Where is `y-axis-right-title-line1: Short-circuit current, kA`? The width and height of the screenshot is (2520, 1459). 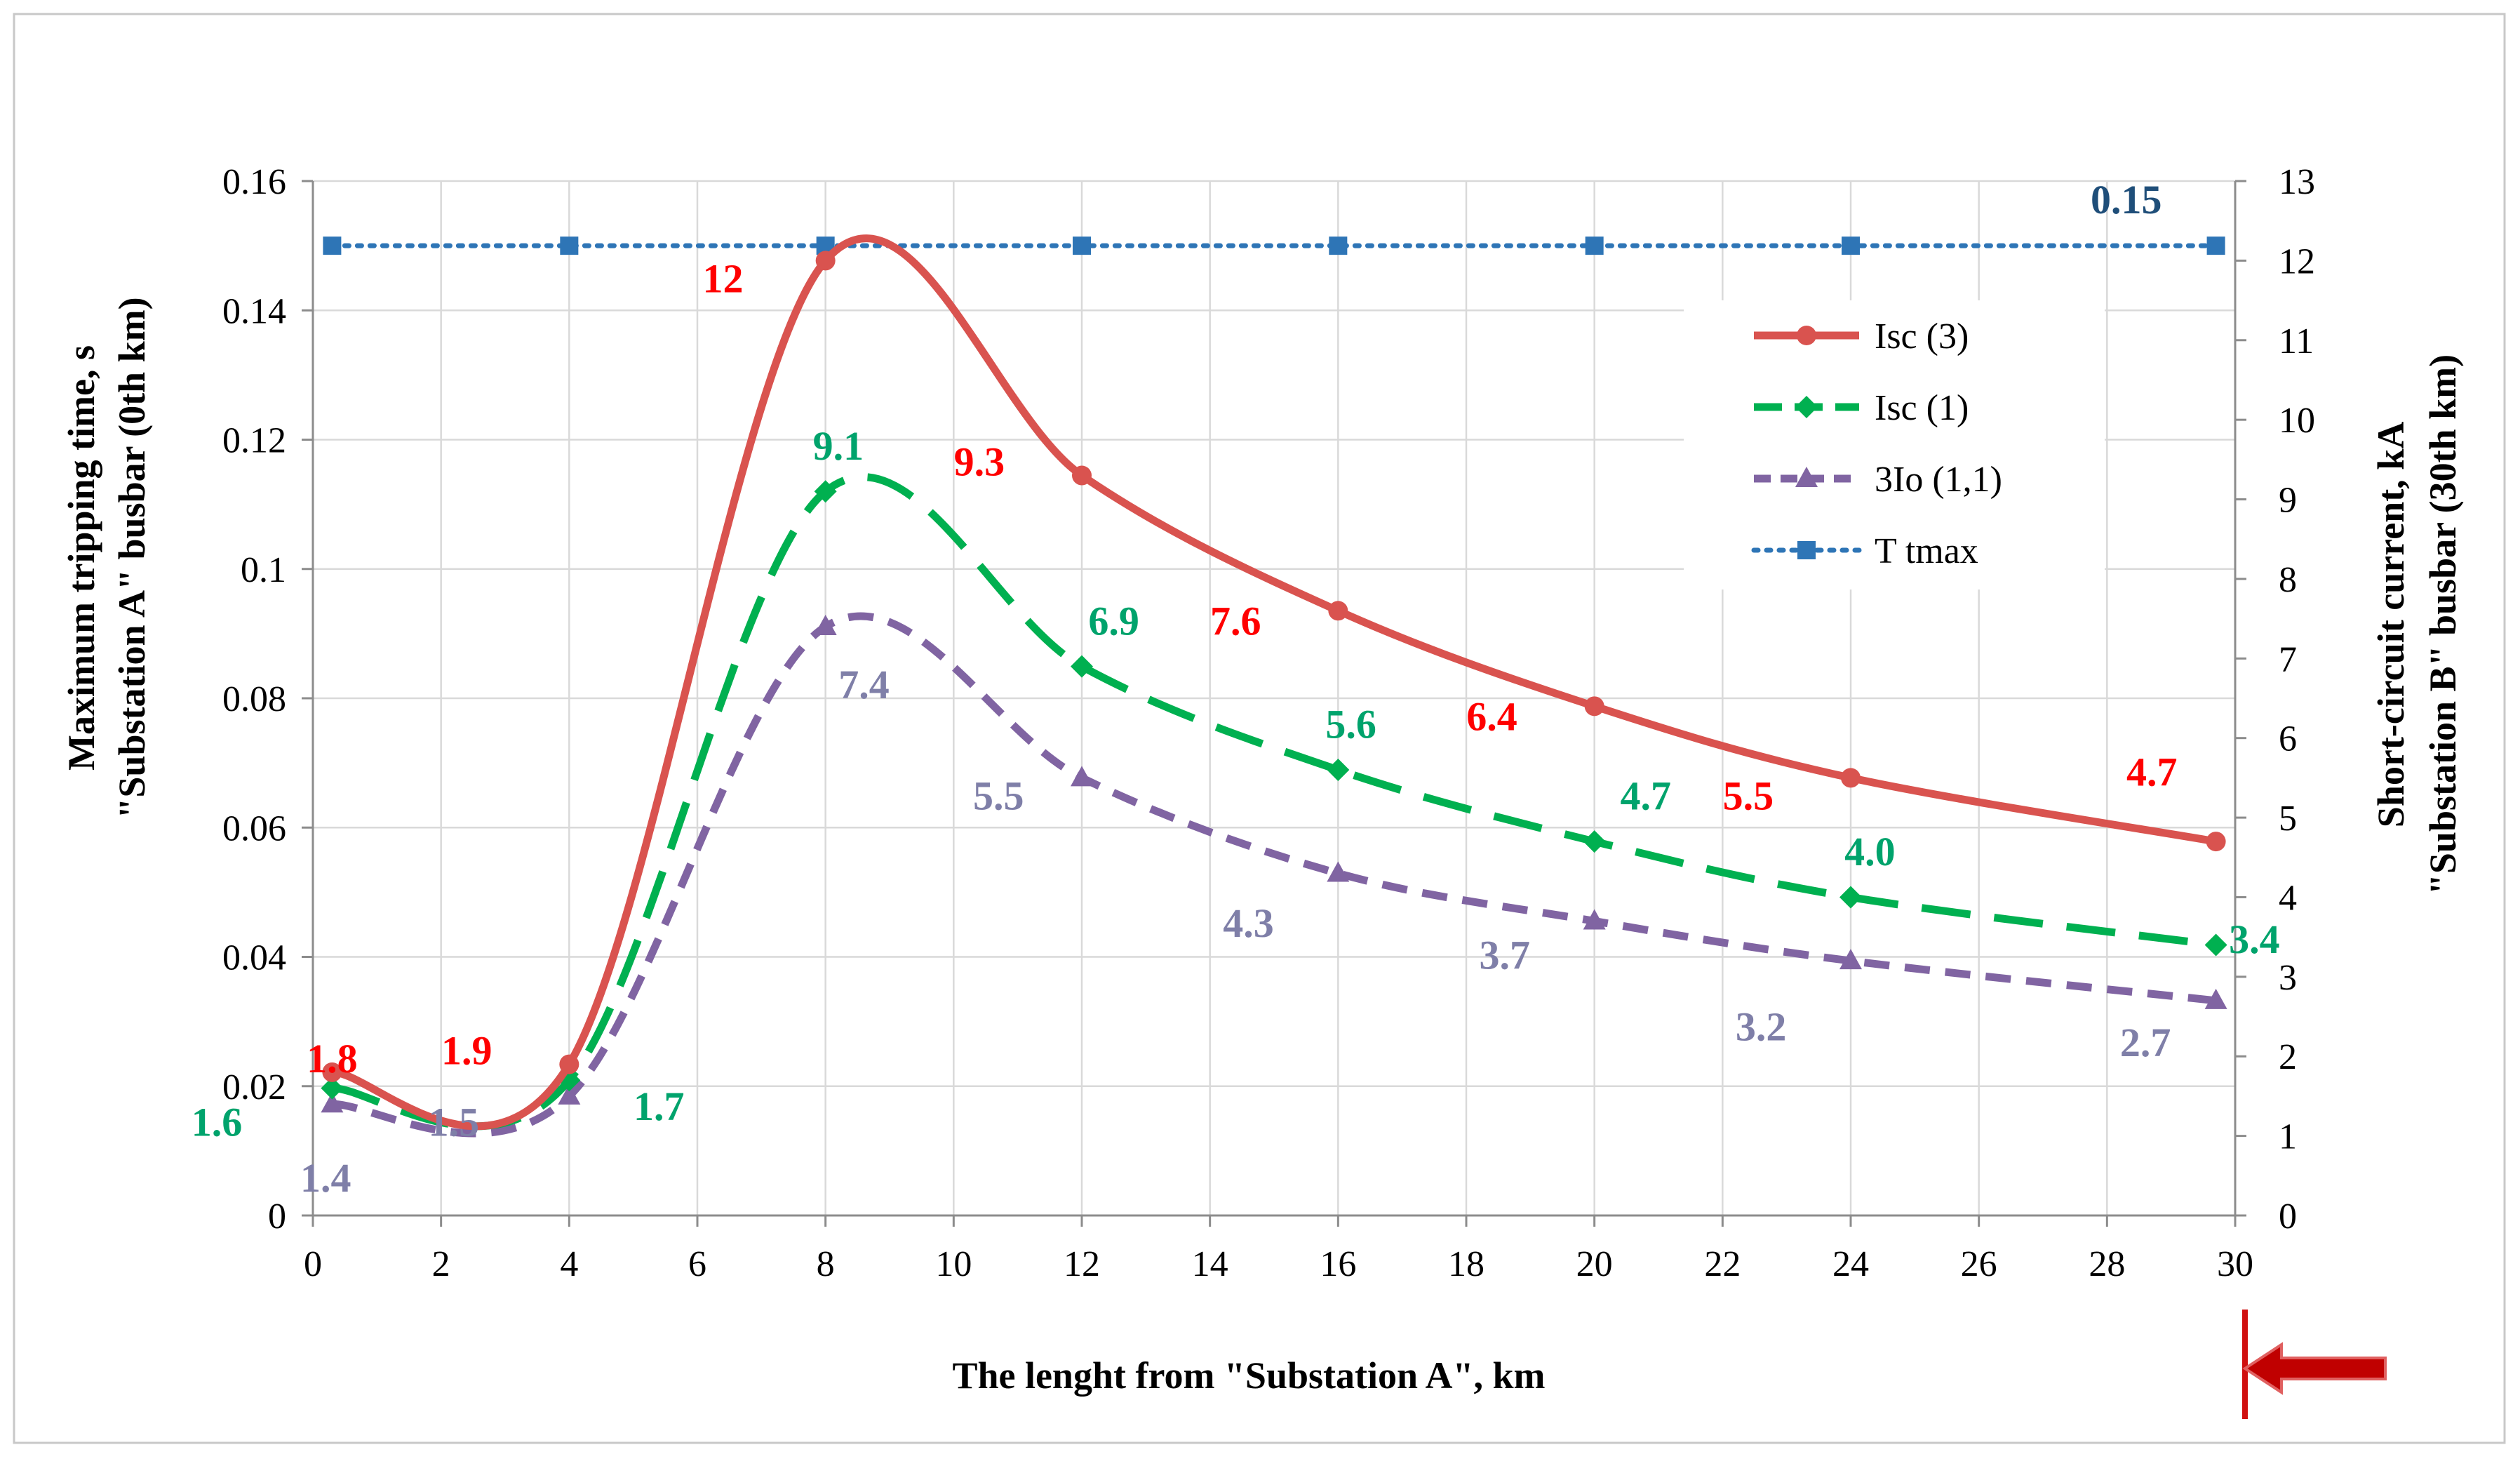
y-axis-right-title-line1: Short-circuit current, kA is located at coordinates (2391, 624).